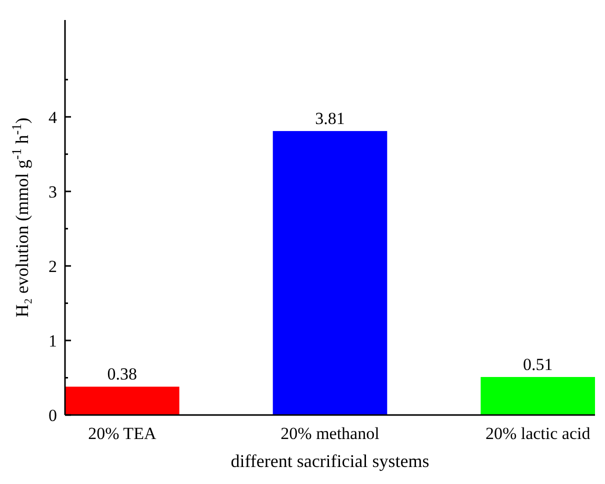 This screenshot has height=484, width=605. What do you see at coordinates (330, 118) in the screenshot?
I see `data-label: 3.81` at bounding box center [330, 118].